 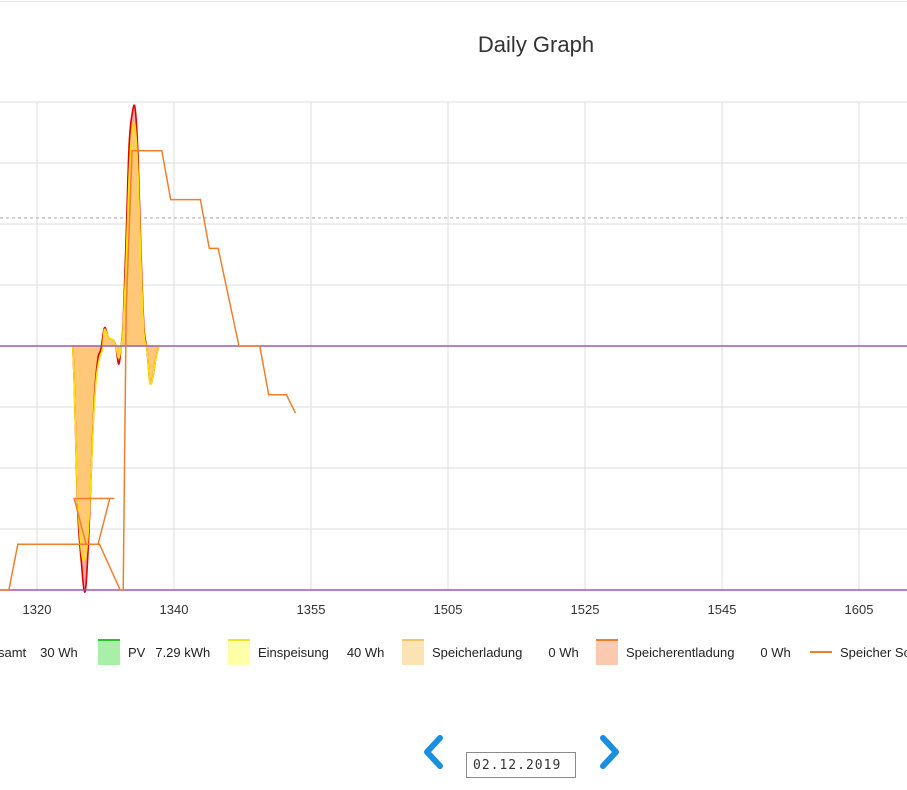 I want to click on area-fill-einspeisung, so click(x=115, y=342).